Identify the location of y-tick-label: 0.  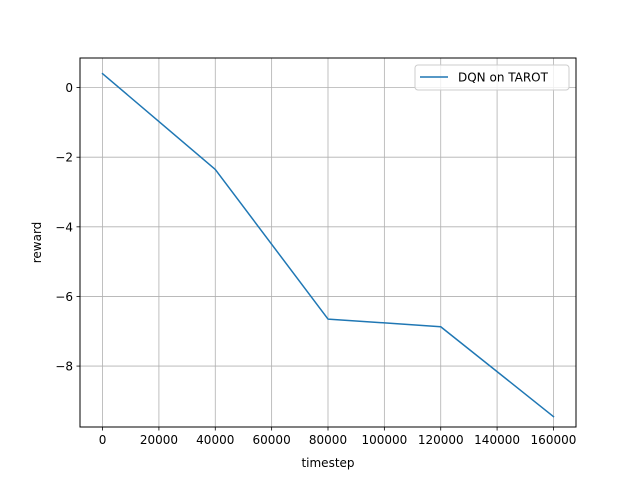
(69, 88).